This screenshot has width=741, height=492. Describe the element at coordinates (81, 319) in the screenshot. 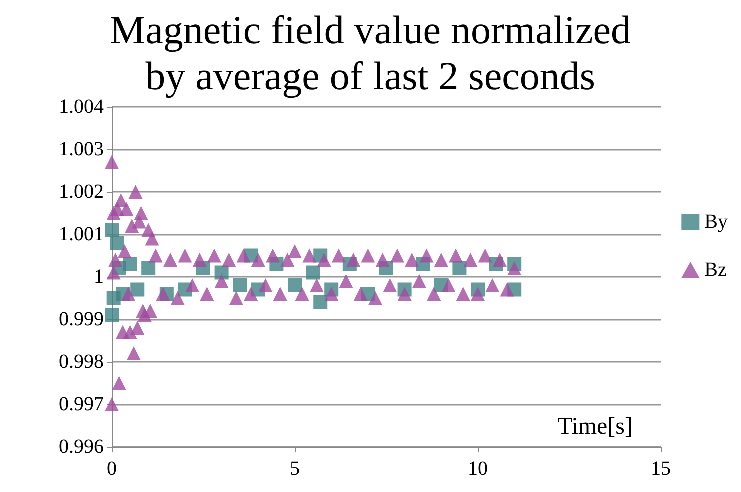

I see `y-tick-label: 0.999` at that location.